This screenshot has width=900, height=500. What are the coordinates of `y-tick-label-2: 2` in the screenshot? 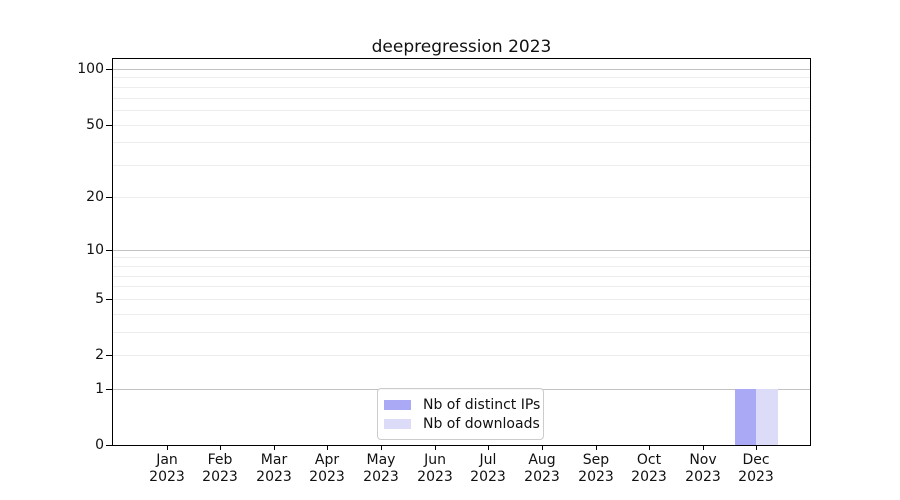 It's located at (99, 355).